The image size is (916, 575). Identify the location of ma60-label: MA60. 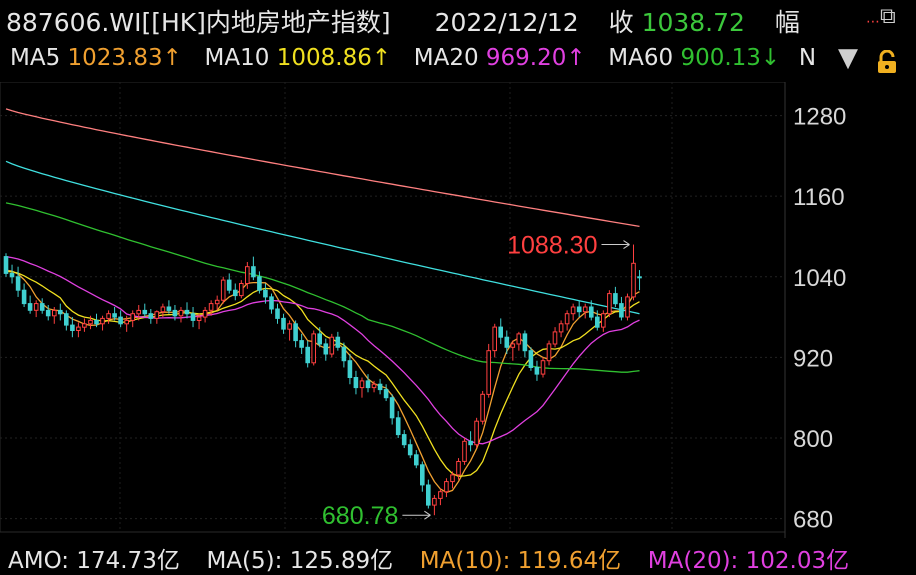
(641, 58).